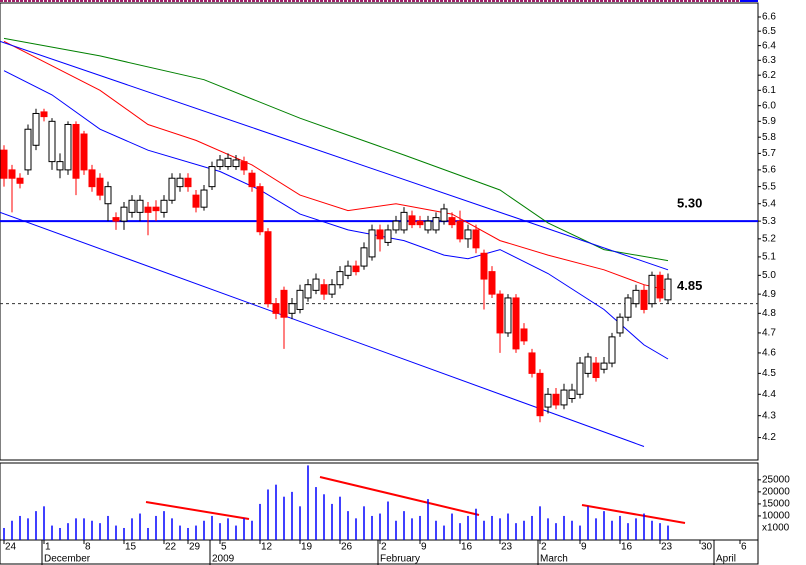  Describe the element at coordinates (379, 552) in the screenshot. I see `date-axis` at that location.